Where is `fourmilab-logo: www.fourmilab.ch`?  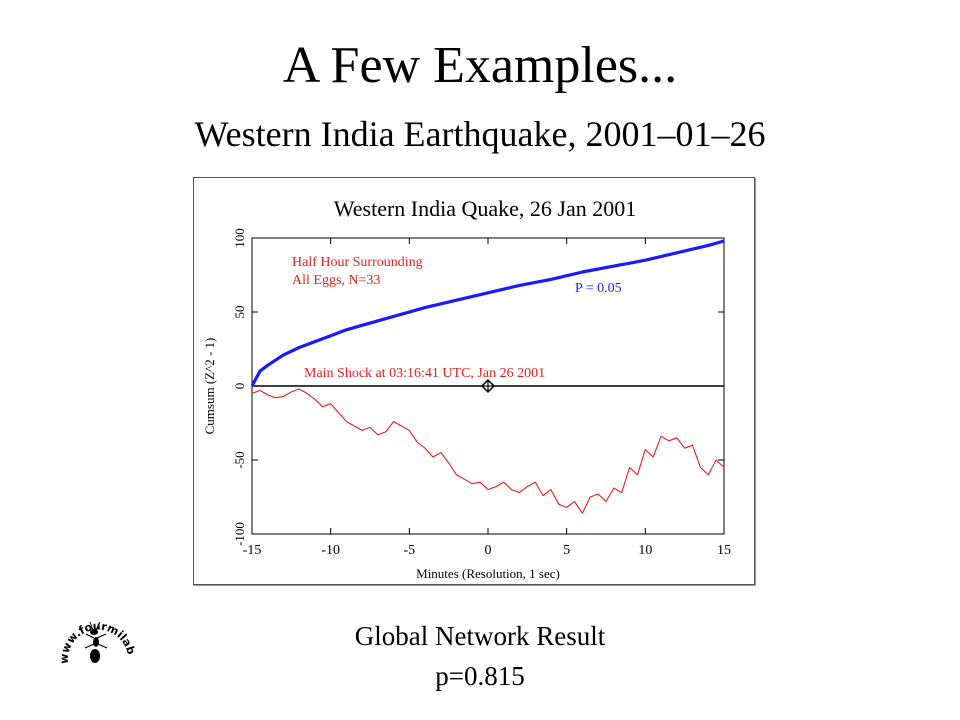
fourmilab-logo: www.fourmilab.ch is located at coordinates (97, 634).